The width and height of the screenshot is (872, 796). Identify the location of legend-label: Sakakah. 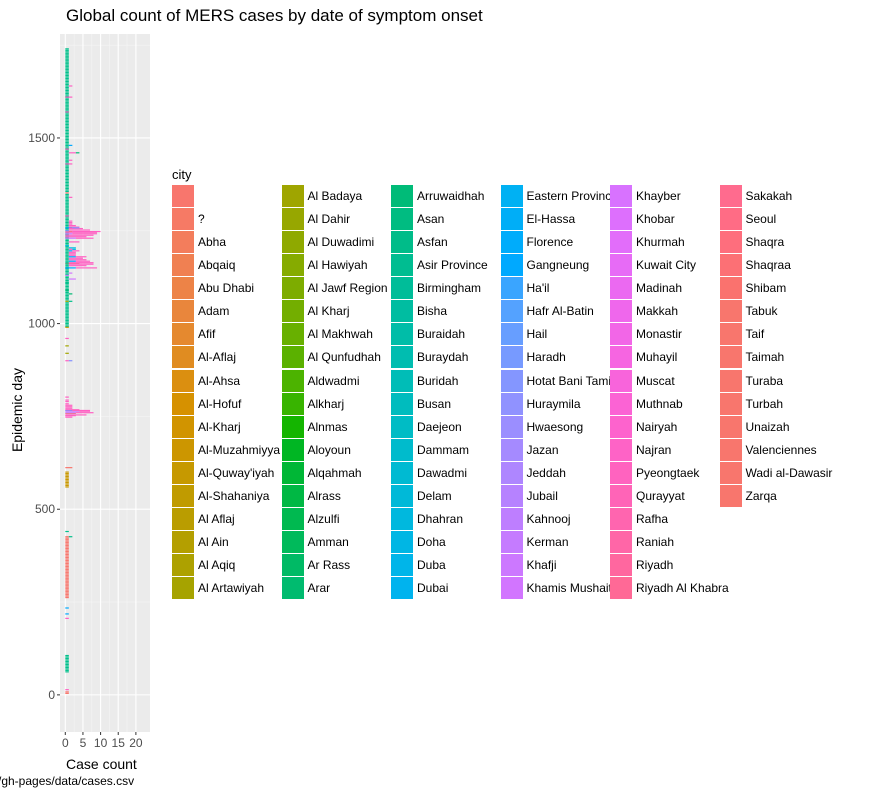
(769, 196).